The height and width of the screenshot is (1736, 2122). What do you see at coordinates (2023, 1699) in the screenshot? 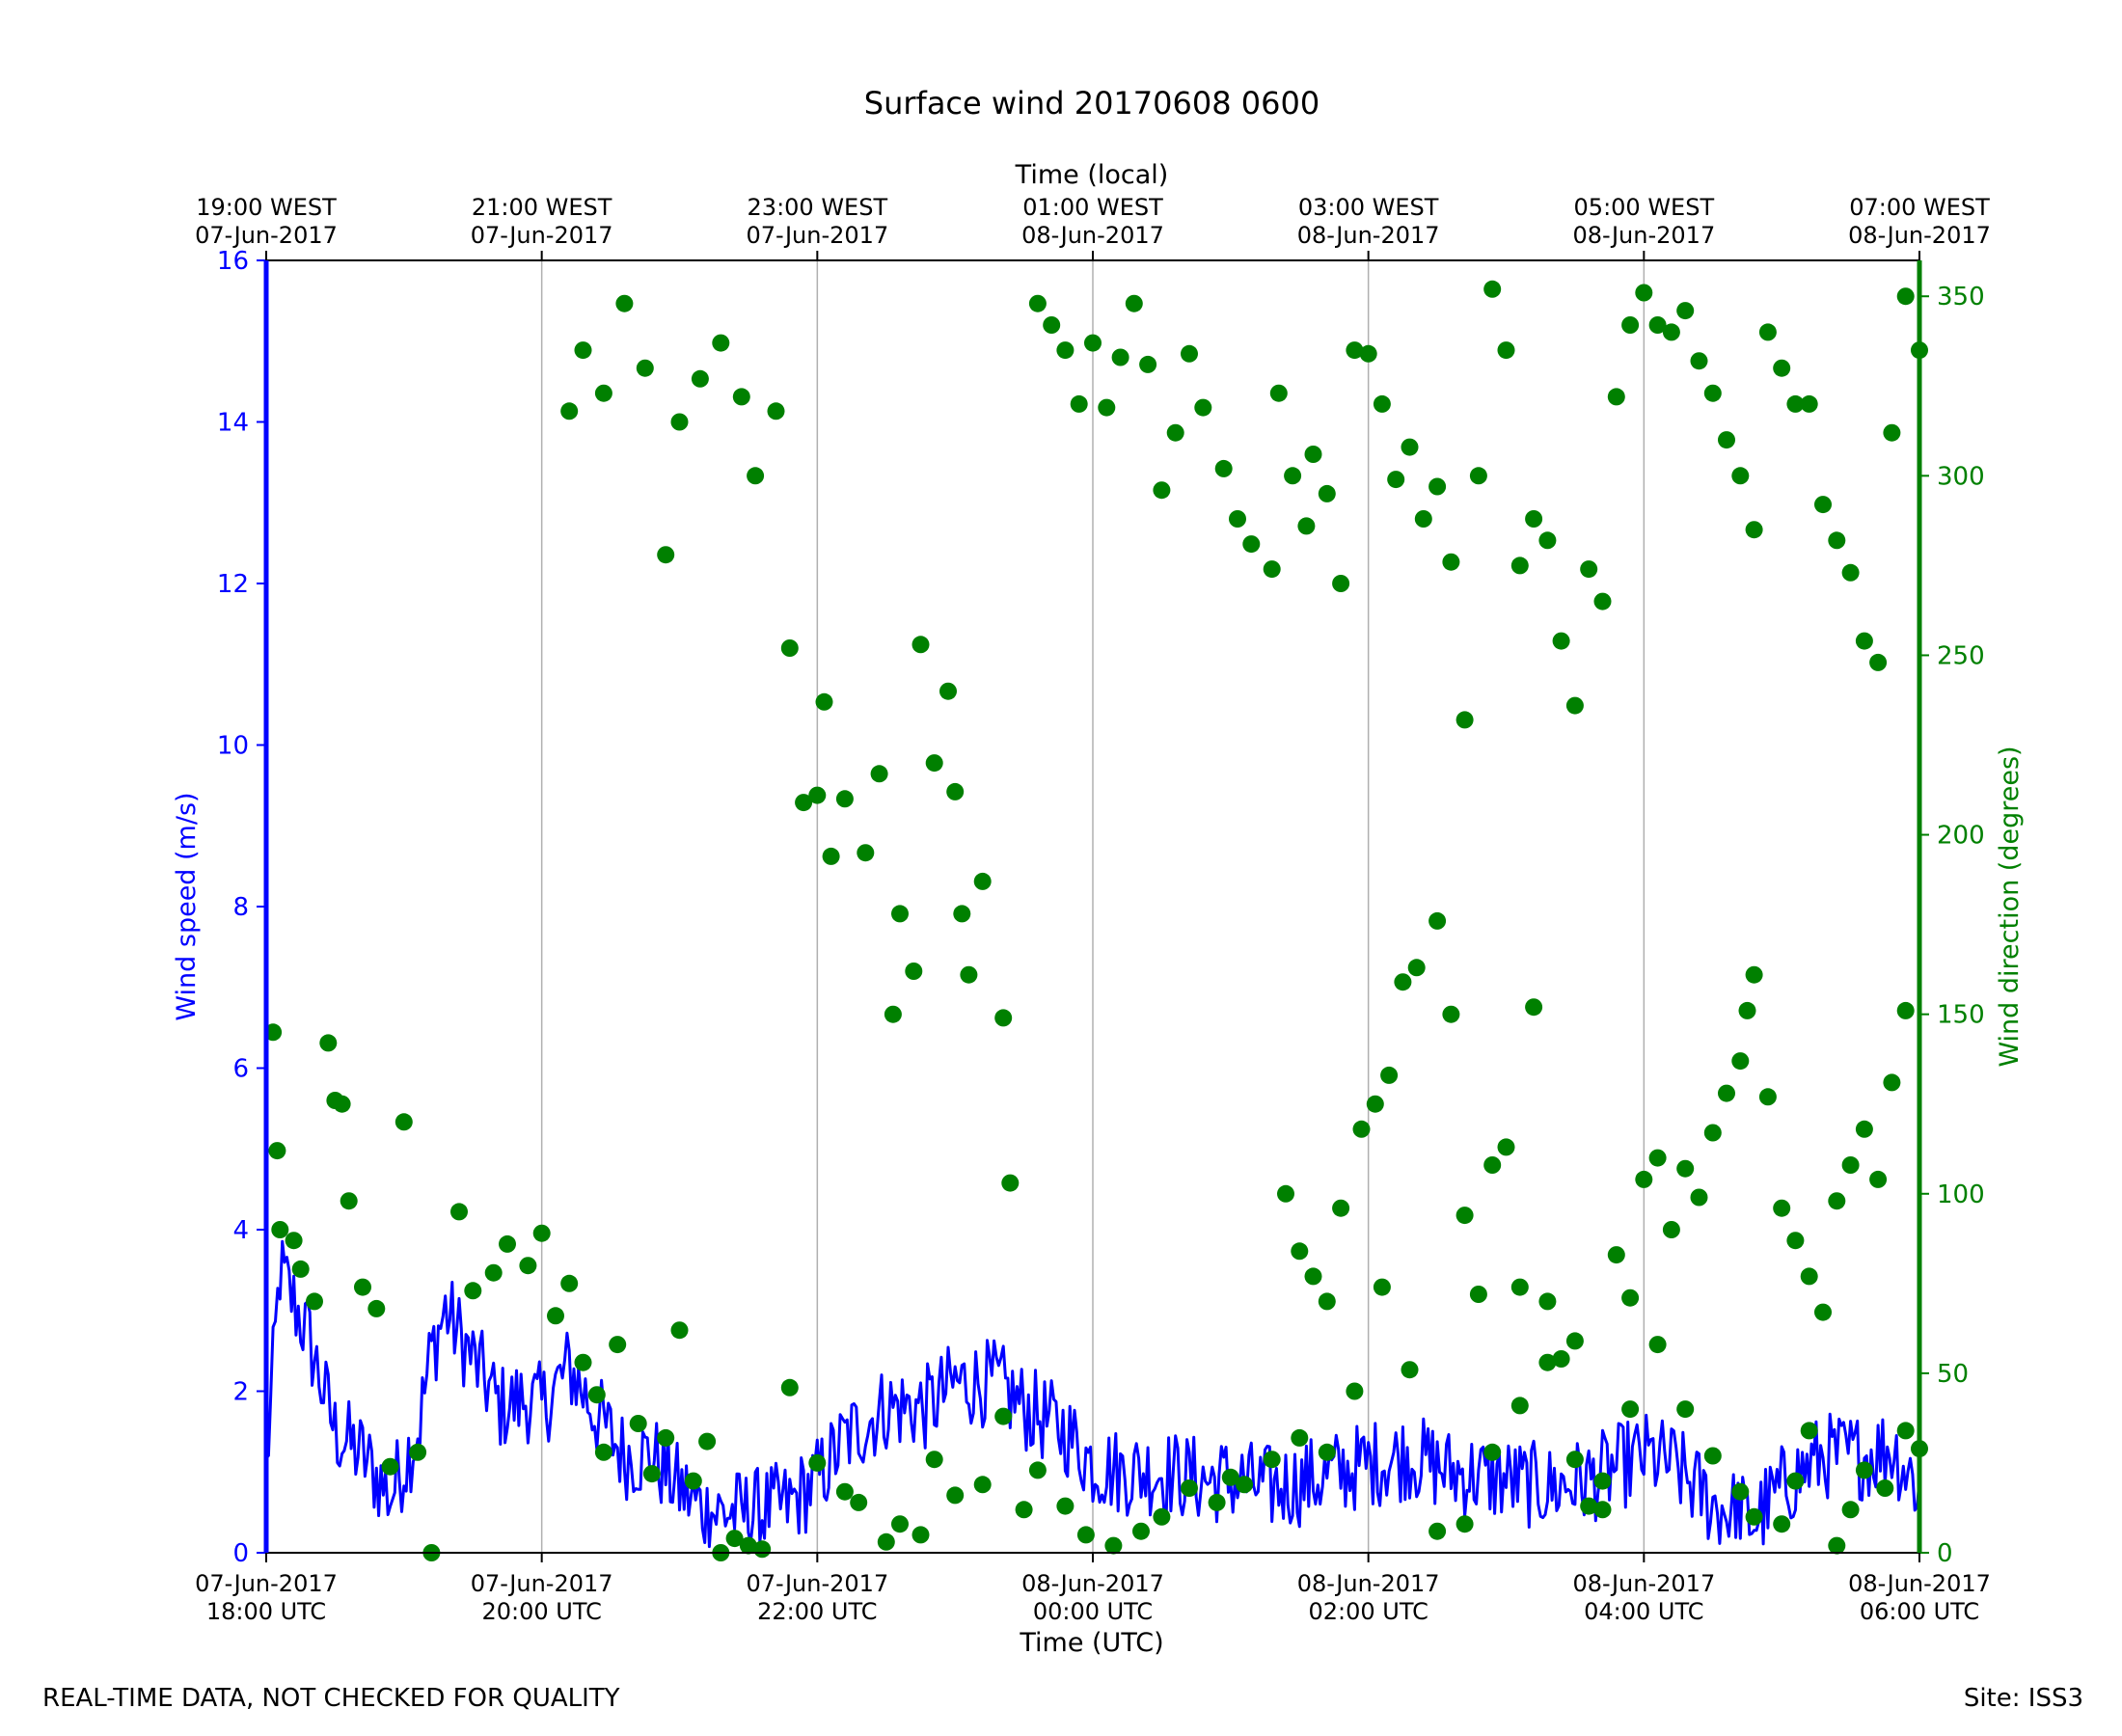
I see `site-label: Site: ISS3` at bounding box center [2023, 1699].